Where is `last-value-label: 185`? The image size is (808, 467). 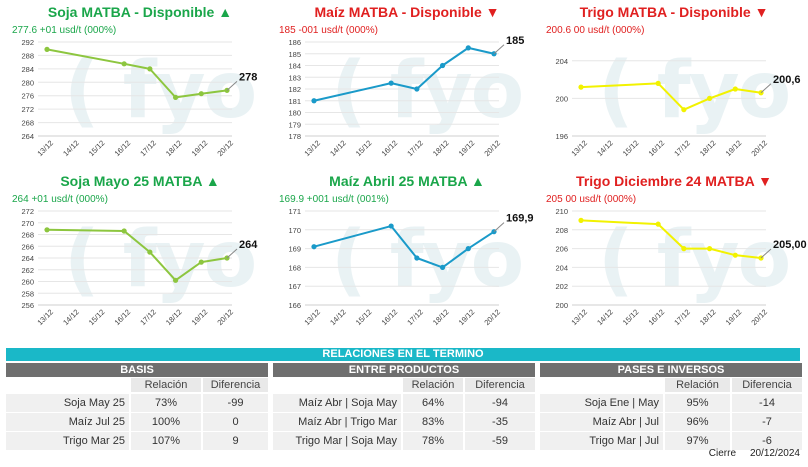
last-value-label: 185 is located at coordinates (515, 41).